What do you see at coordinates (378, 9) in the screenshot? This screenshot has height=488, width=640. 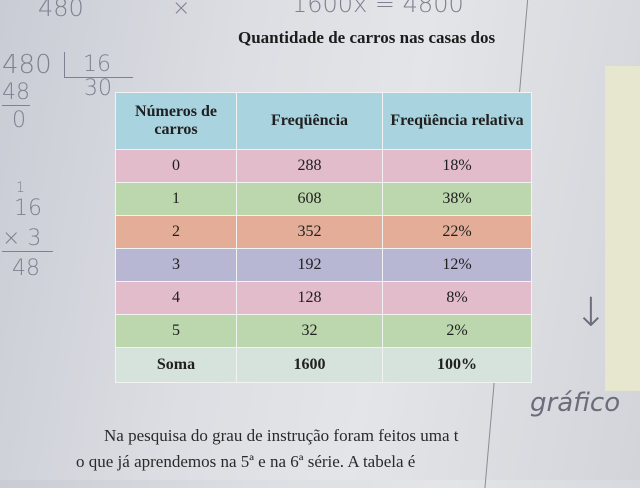 I see `handwritten-equation: 1600x = 4800` at bounding box center [378, 9].